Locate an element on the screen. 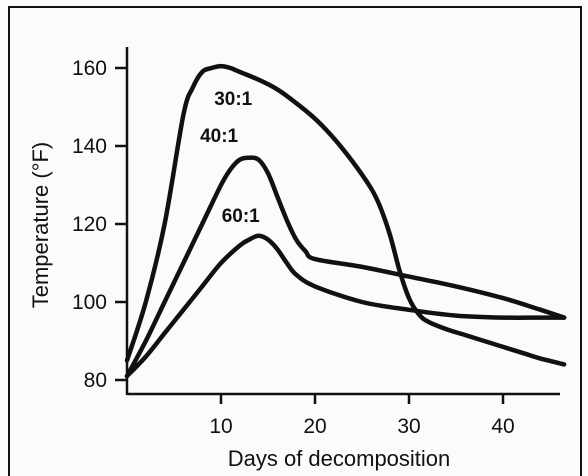 Image resolution: width=588 pixels, height=476 pixels. series-label-60-1: 60:1 is located at coordinates (241, 216).